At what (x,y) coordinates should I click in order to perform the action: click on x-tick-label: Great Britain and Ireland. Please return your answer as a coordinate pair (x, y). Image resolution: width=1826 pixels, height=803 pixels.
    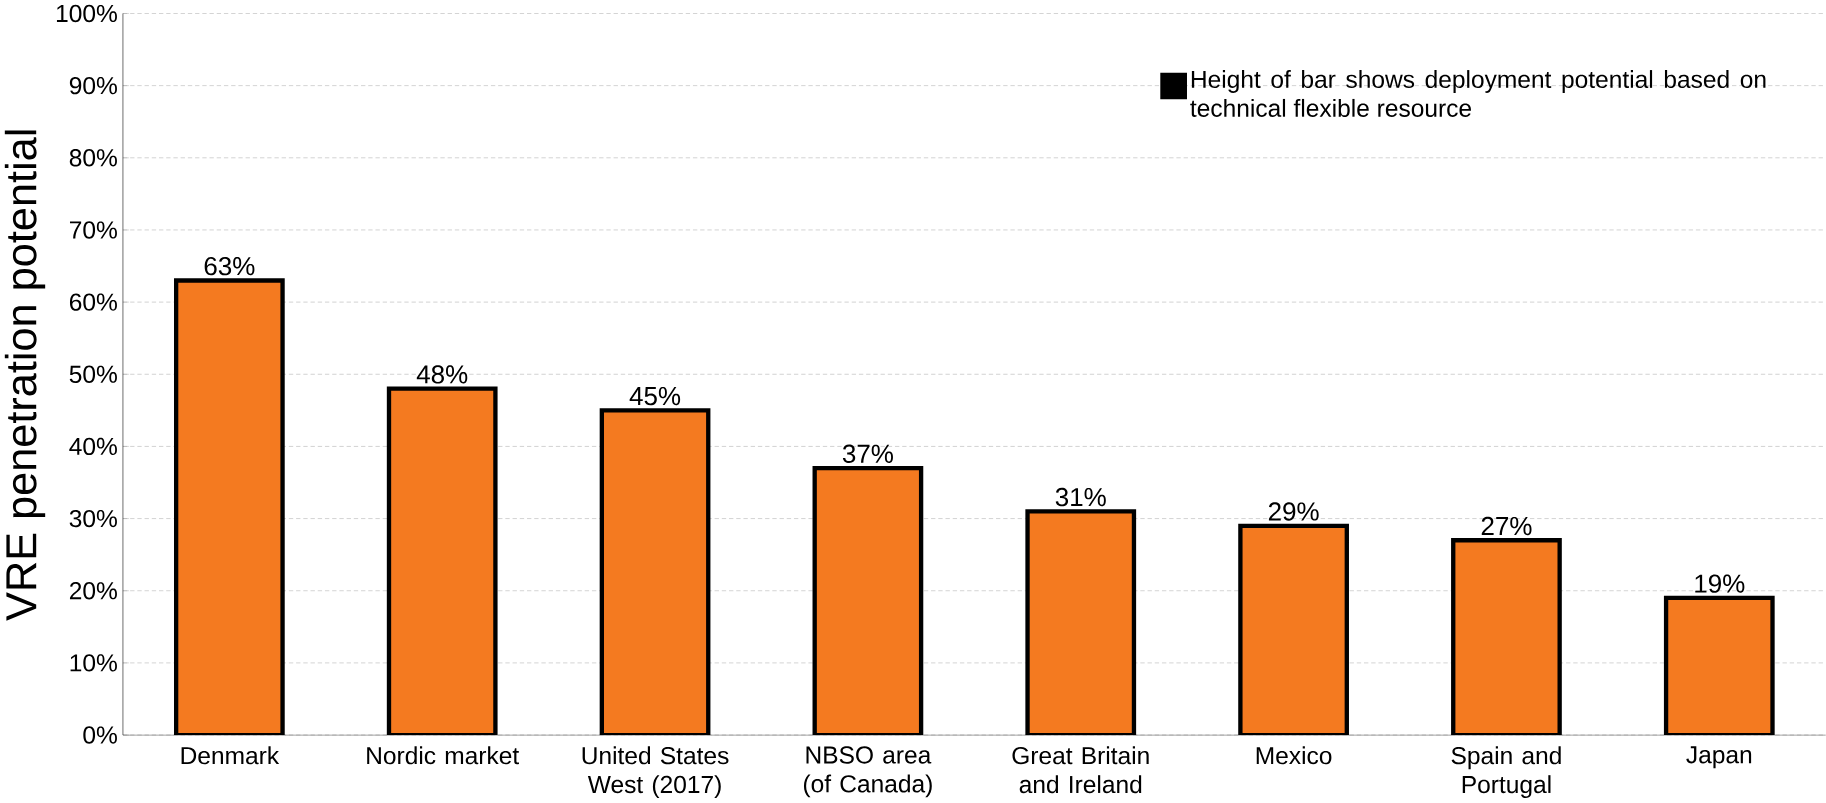
    Looking at the image, I should click on (1080, 770).